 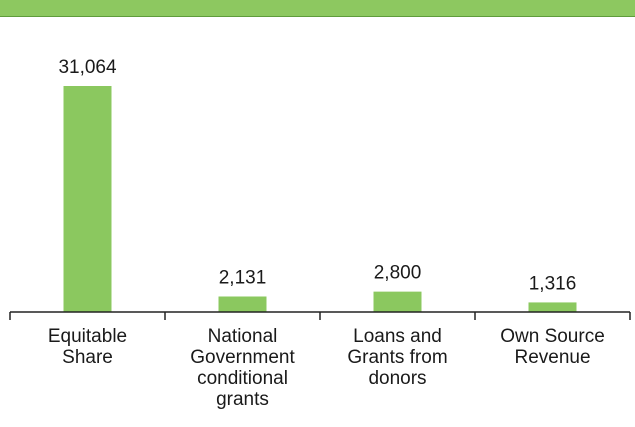 I want to click on bar-value-label: 31,064, so click(x=87, y=67).